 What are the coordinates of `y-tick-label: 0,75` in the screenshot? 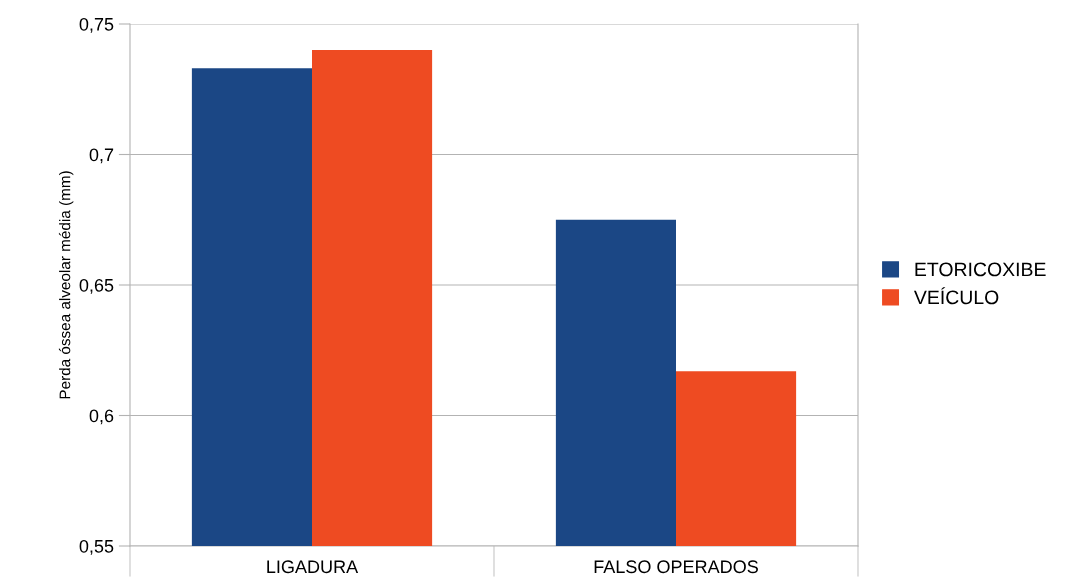 It's located at (96, 25).